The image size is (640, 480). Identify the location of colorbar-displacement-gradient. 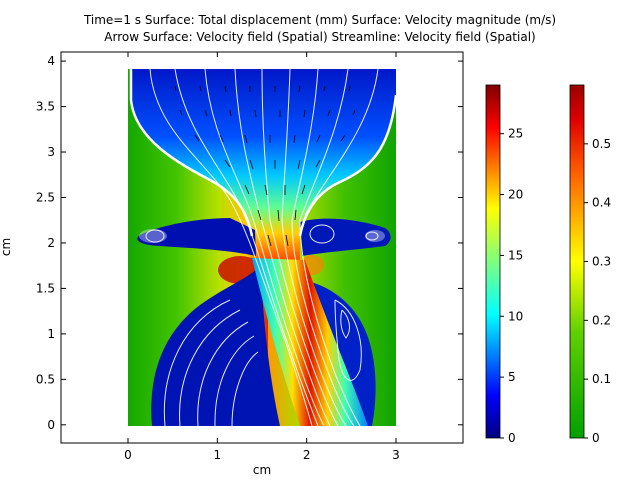
(577, 261).